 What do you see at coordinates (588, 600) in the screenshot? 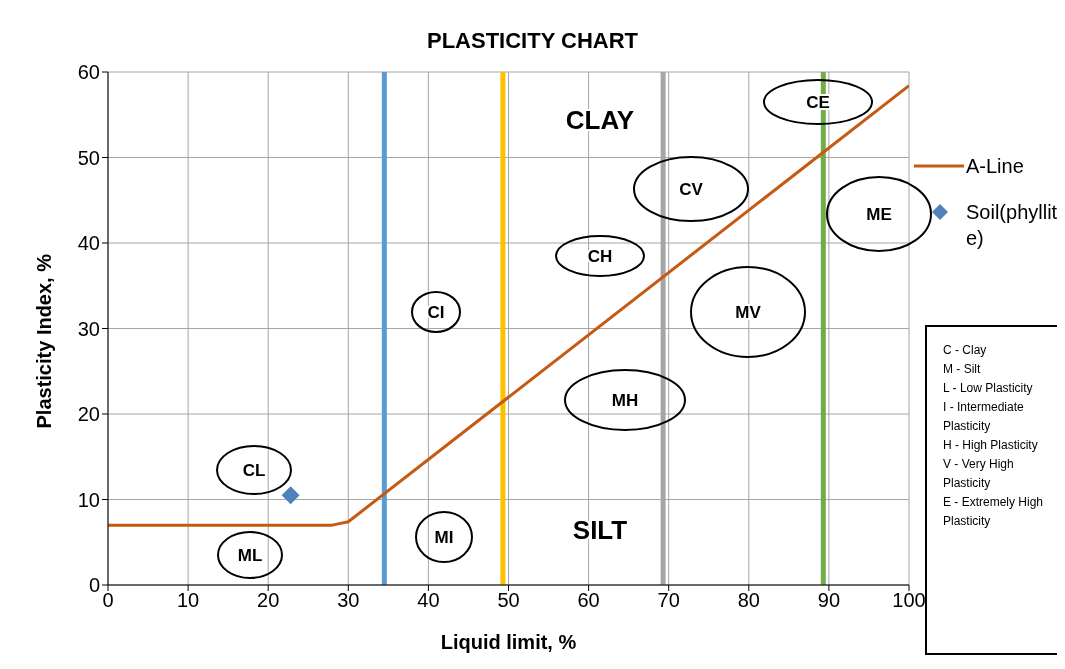
I see `x-tick-label: 60` at bounding box center [588, 600].